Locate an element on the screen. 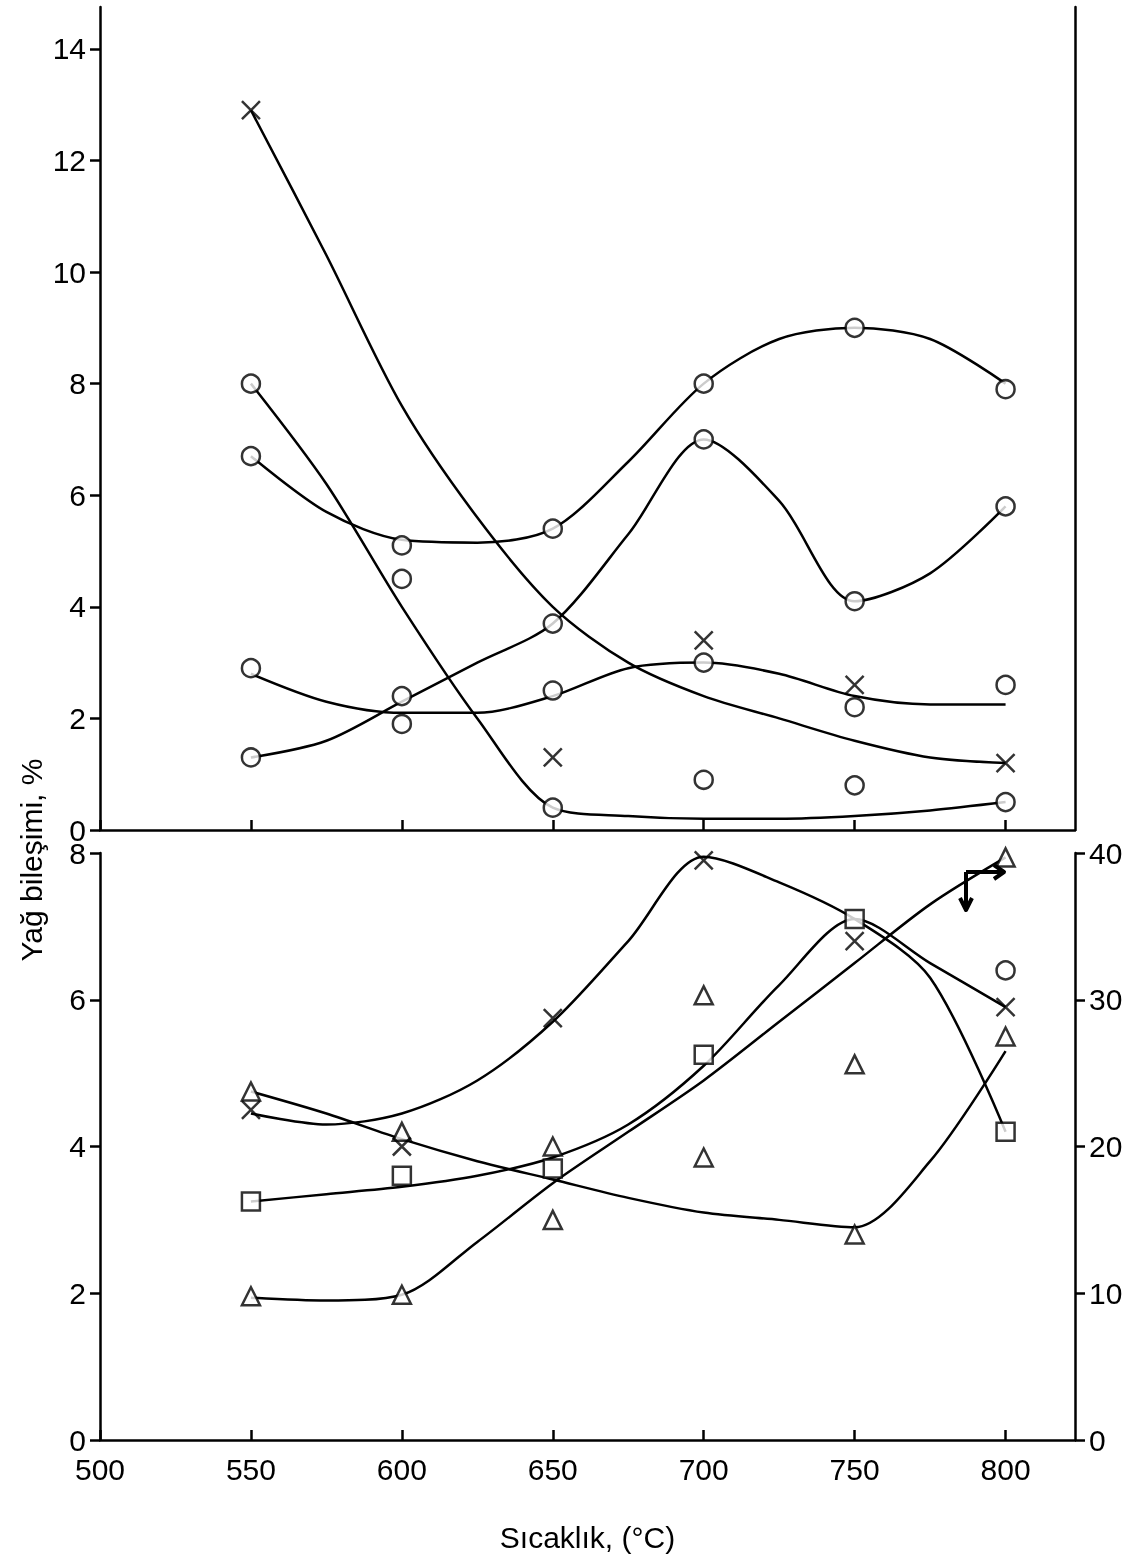 This screenshot has width=1144, height=1564. y-tick-label: 14 is located at coordinates (69, 49).